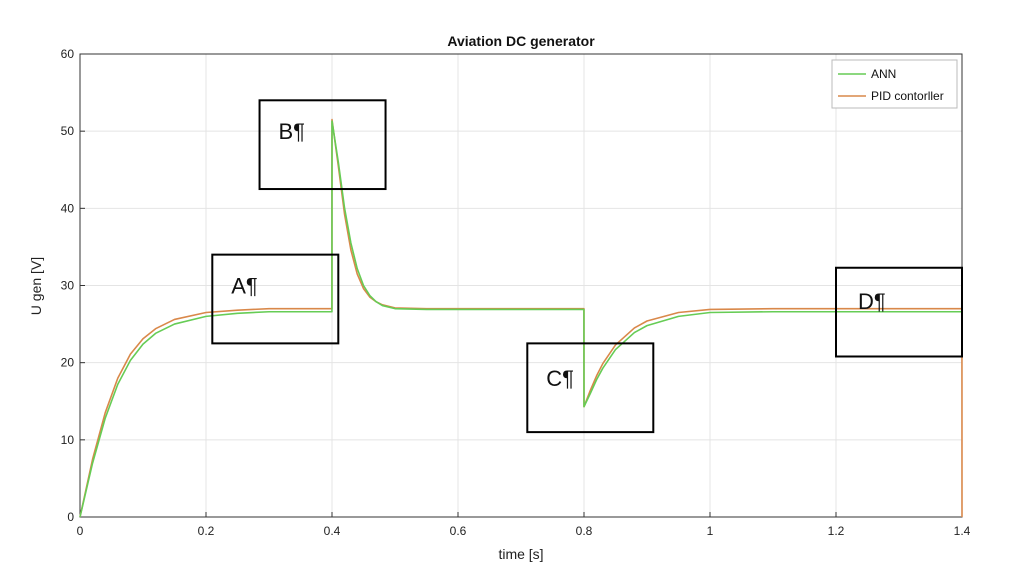 This screenshot has height=584, width=1024. What do you see at coordinates (206, 531) in the screenshot?
I see `x-tick-label: 0.2` at bounding box center [206, 531].